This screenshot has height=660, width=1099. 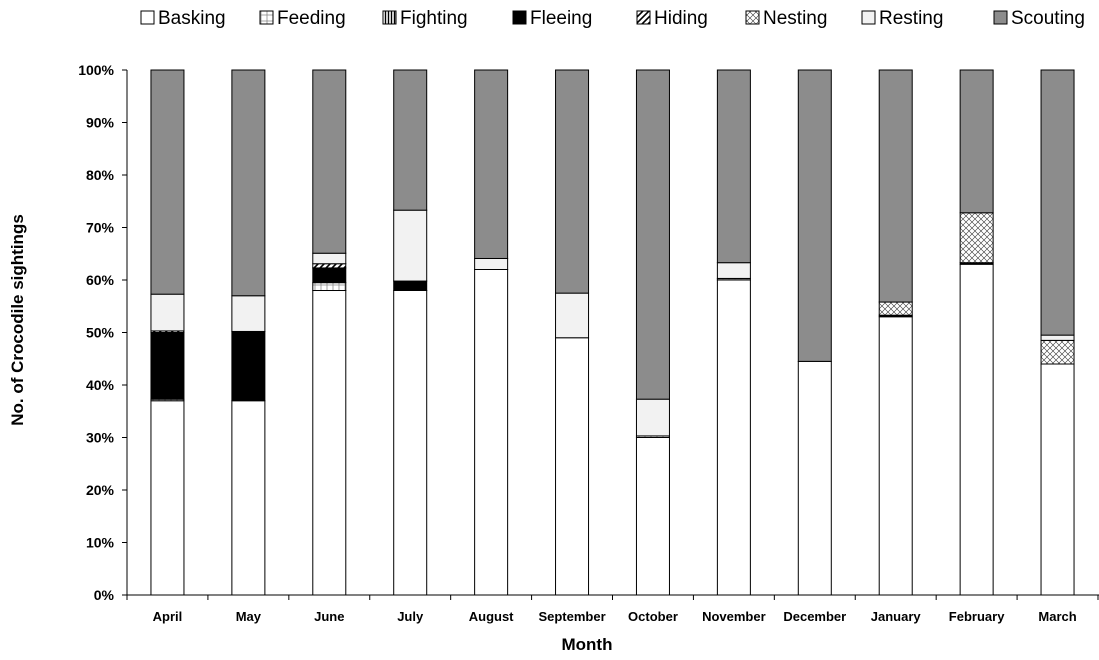 I want to click on bar-segment-resting-july, so click(x=410, y=245).